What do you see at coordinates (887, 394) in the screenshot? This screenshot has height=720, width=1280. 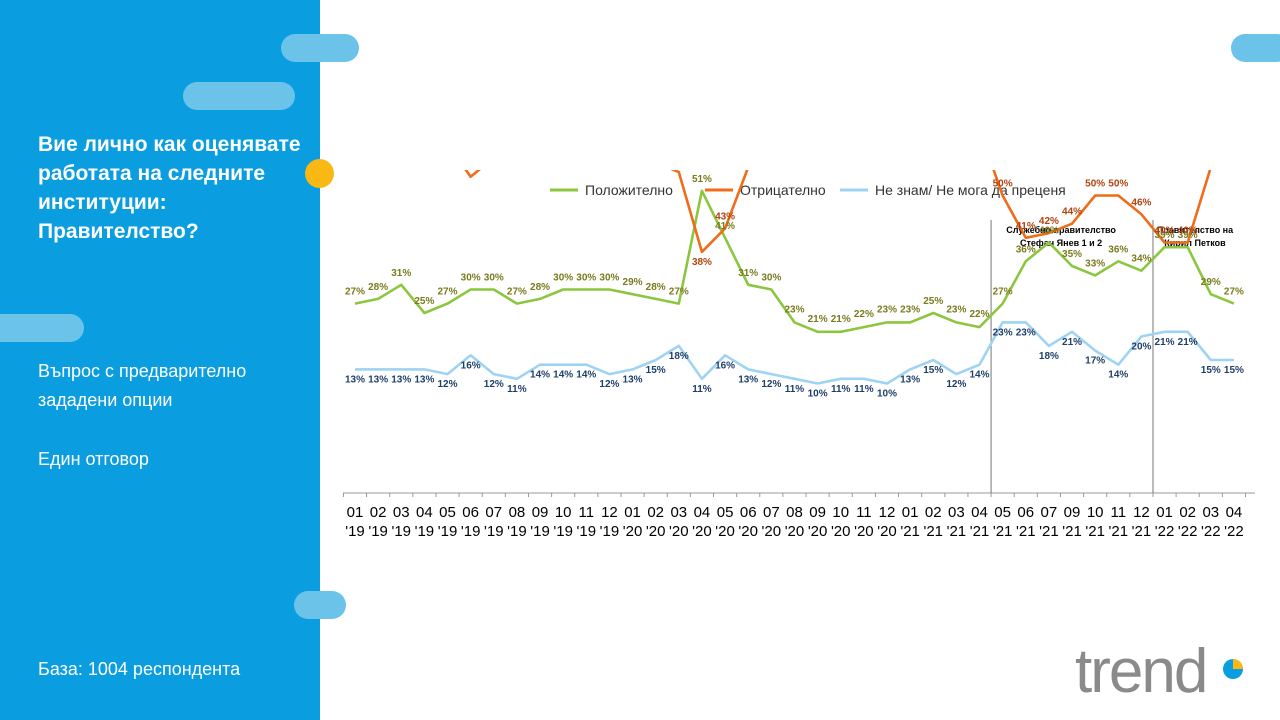 I see `data-label-dontknow: 10%` at bounding box center [887, 394].